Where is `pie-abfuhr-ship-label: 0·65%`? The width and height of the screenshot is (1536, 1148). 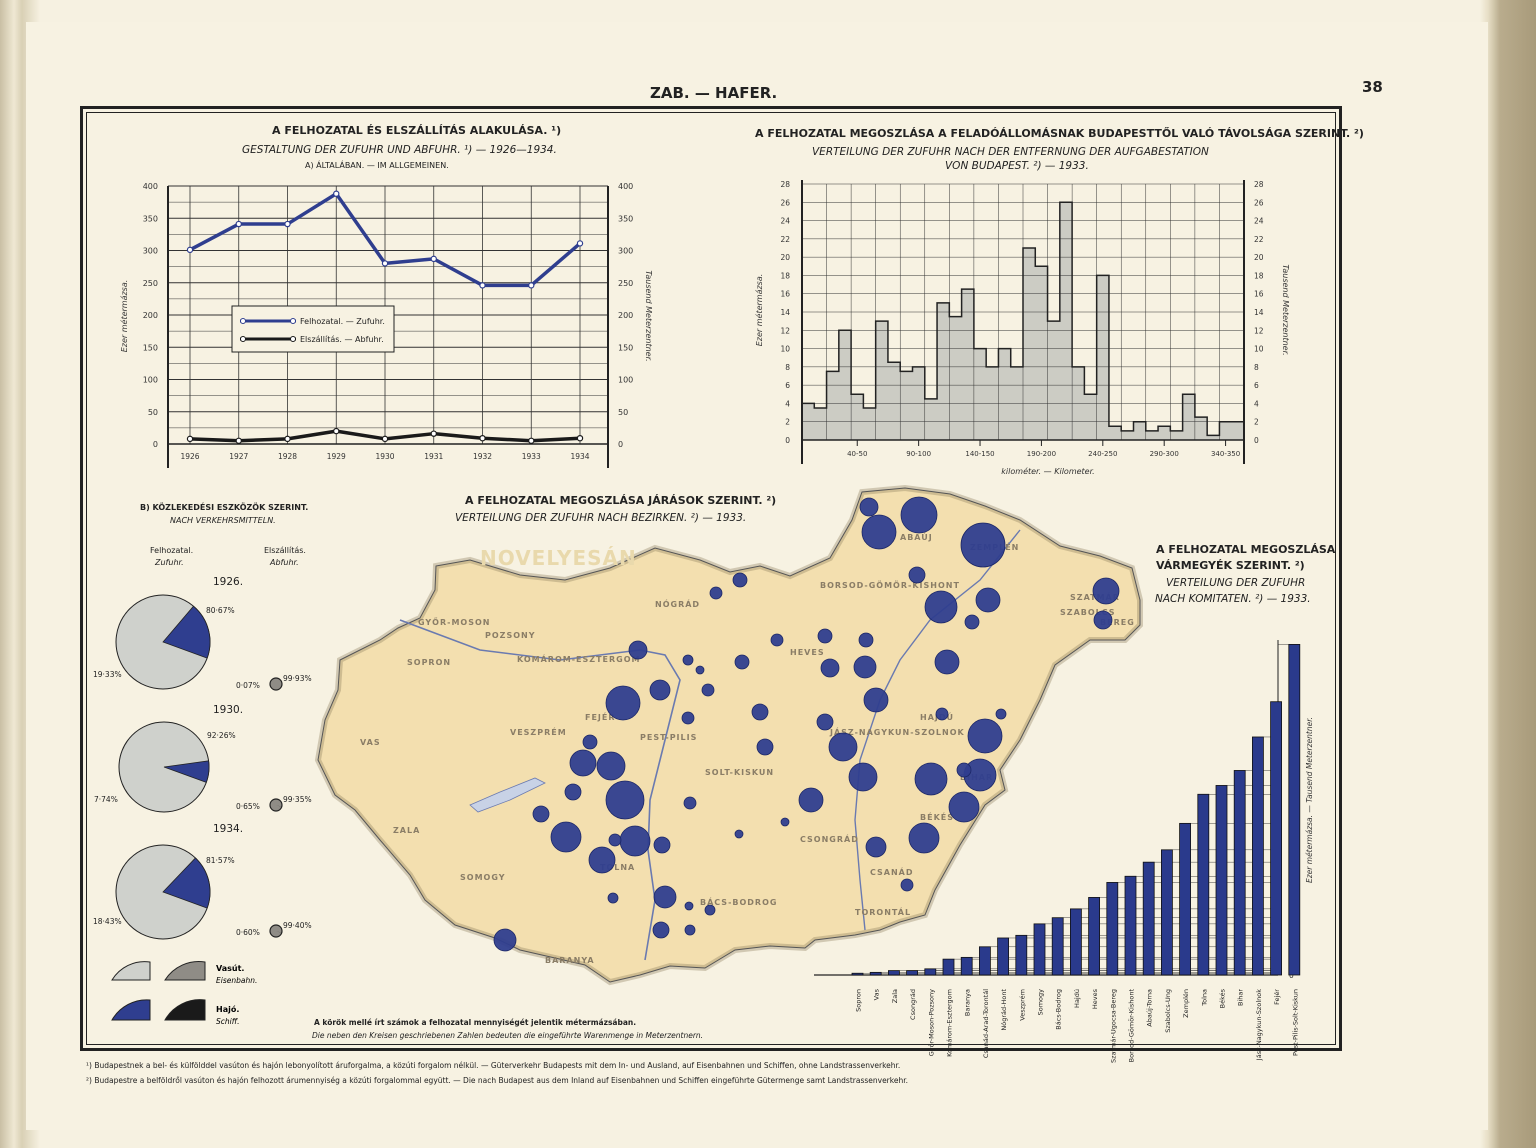 pie-abfuhr-ship-label: 0·65% is located at coordinates (248, 806).